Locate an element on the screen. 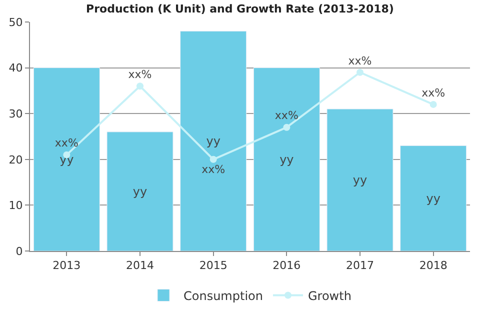 This screenshot has width=480, height=320. x-tick-label: 2017 is located at coordinates (360, 265).